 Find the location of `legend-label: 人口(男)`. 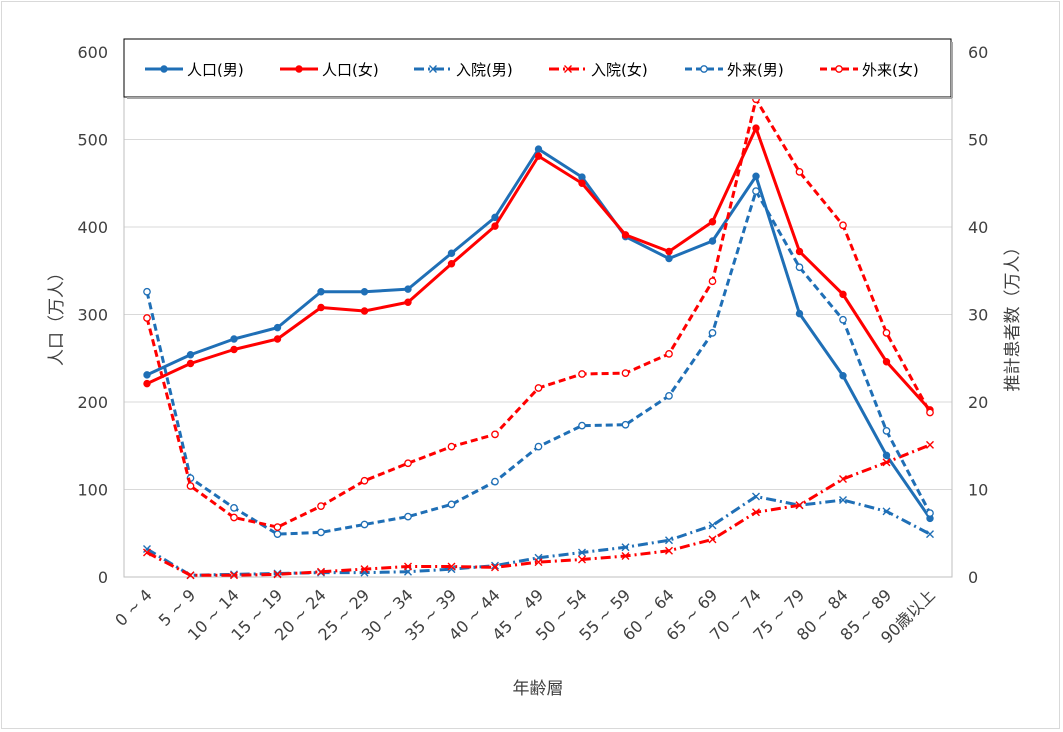

legend-label: 人口(男) is located at coordinates (215, 70).